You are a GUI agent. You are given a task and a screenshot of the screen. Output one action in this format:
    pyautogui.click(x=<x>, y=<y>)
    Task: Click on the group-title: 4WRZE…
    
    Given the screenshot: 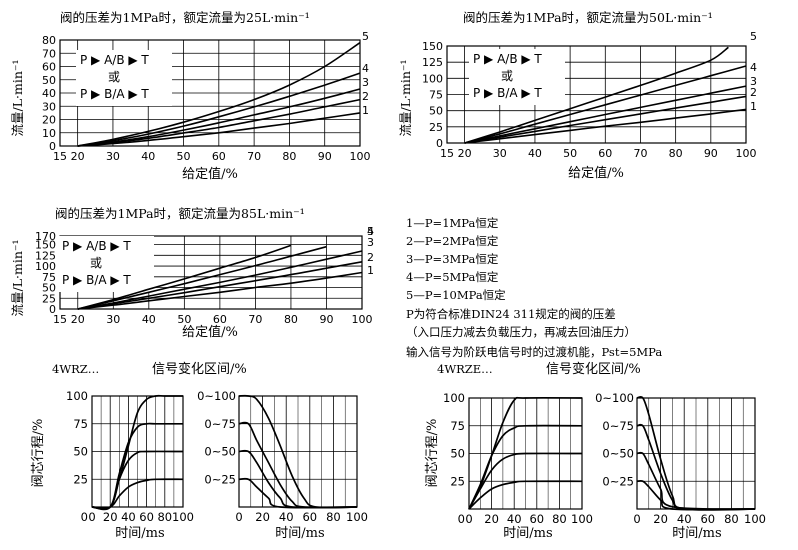 What is the action you would take?
    pyautogui.click(x=465, y=369)
    